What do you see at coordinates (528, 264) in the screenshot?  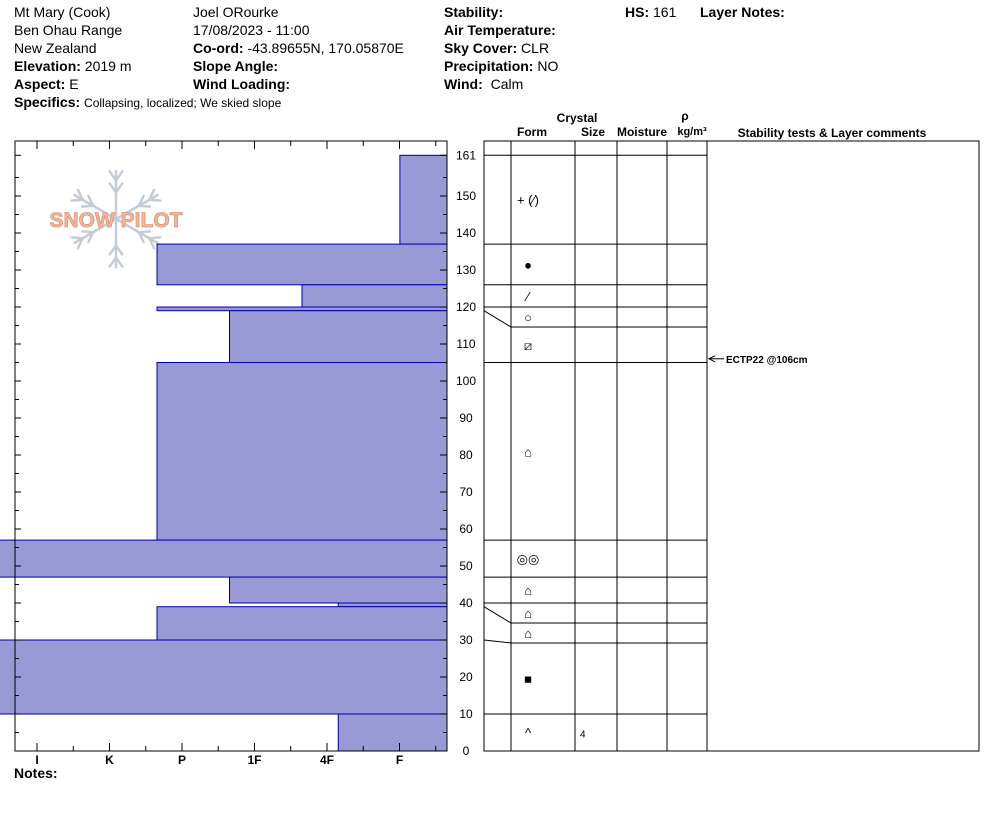 I see `crystal-form-1: ●` at bounding box center [528, 264].